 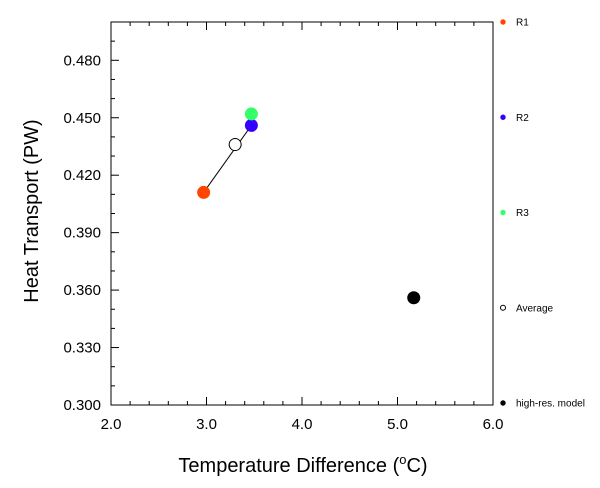 What do you see at coordinates (82, 60) in the screenshot?
I see `y-tick-label: 0.480` at bounding box center [82, 60].